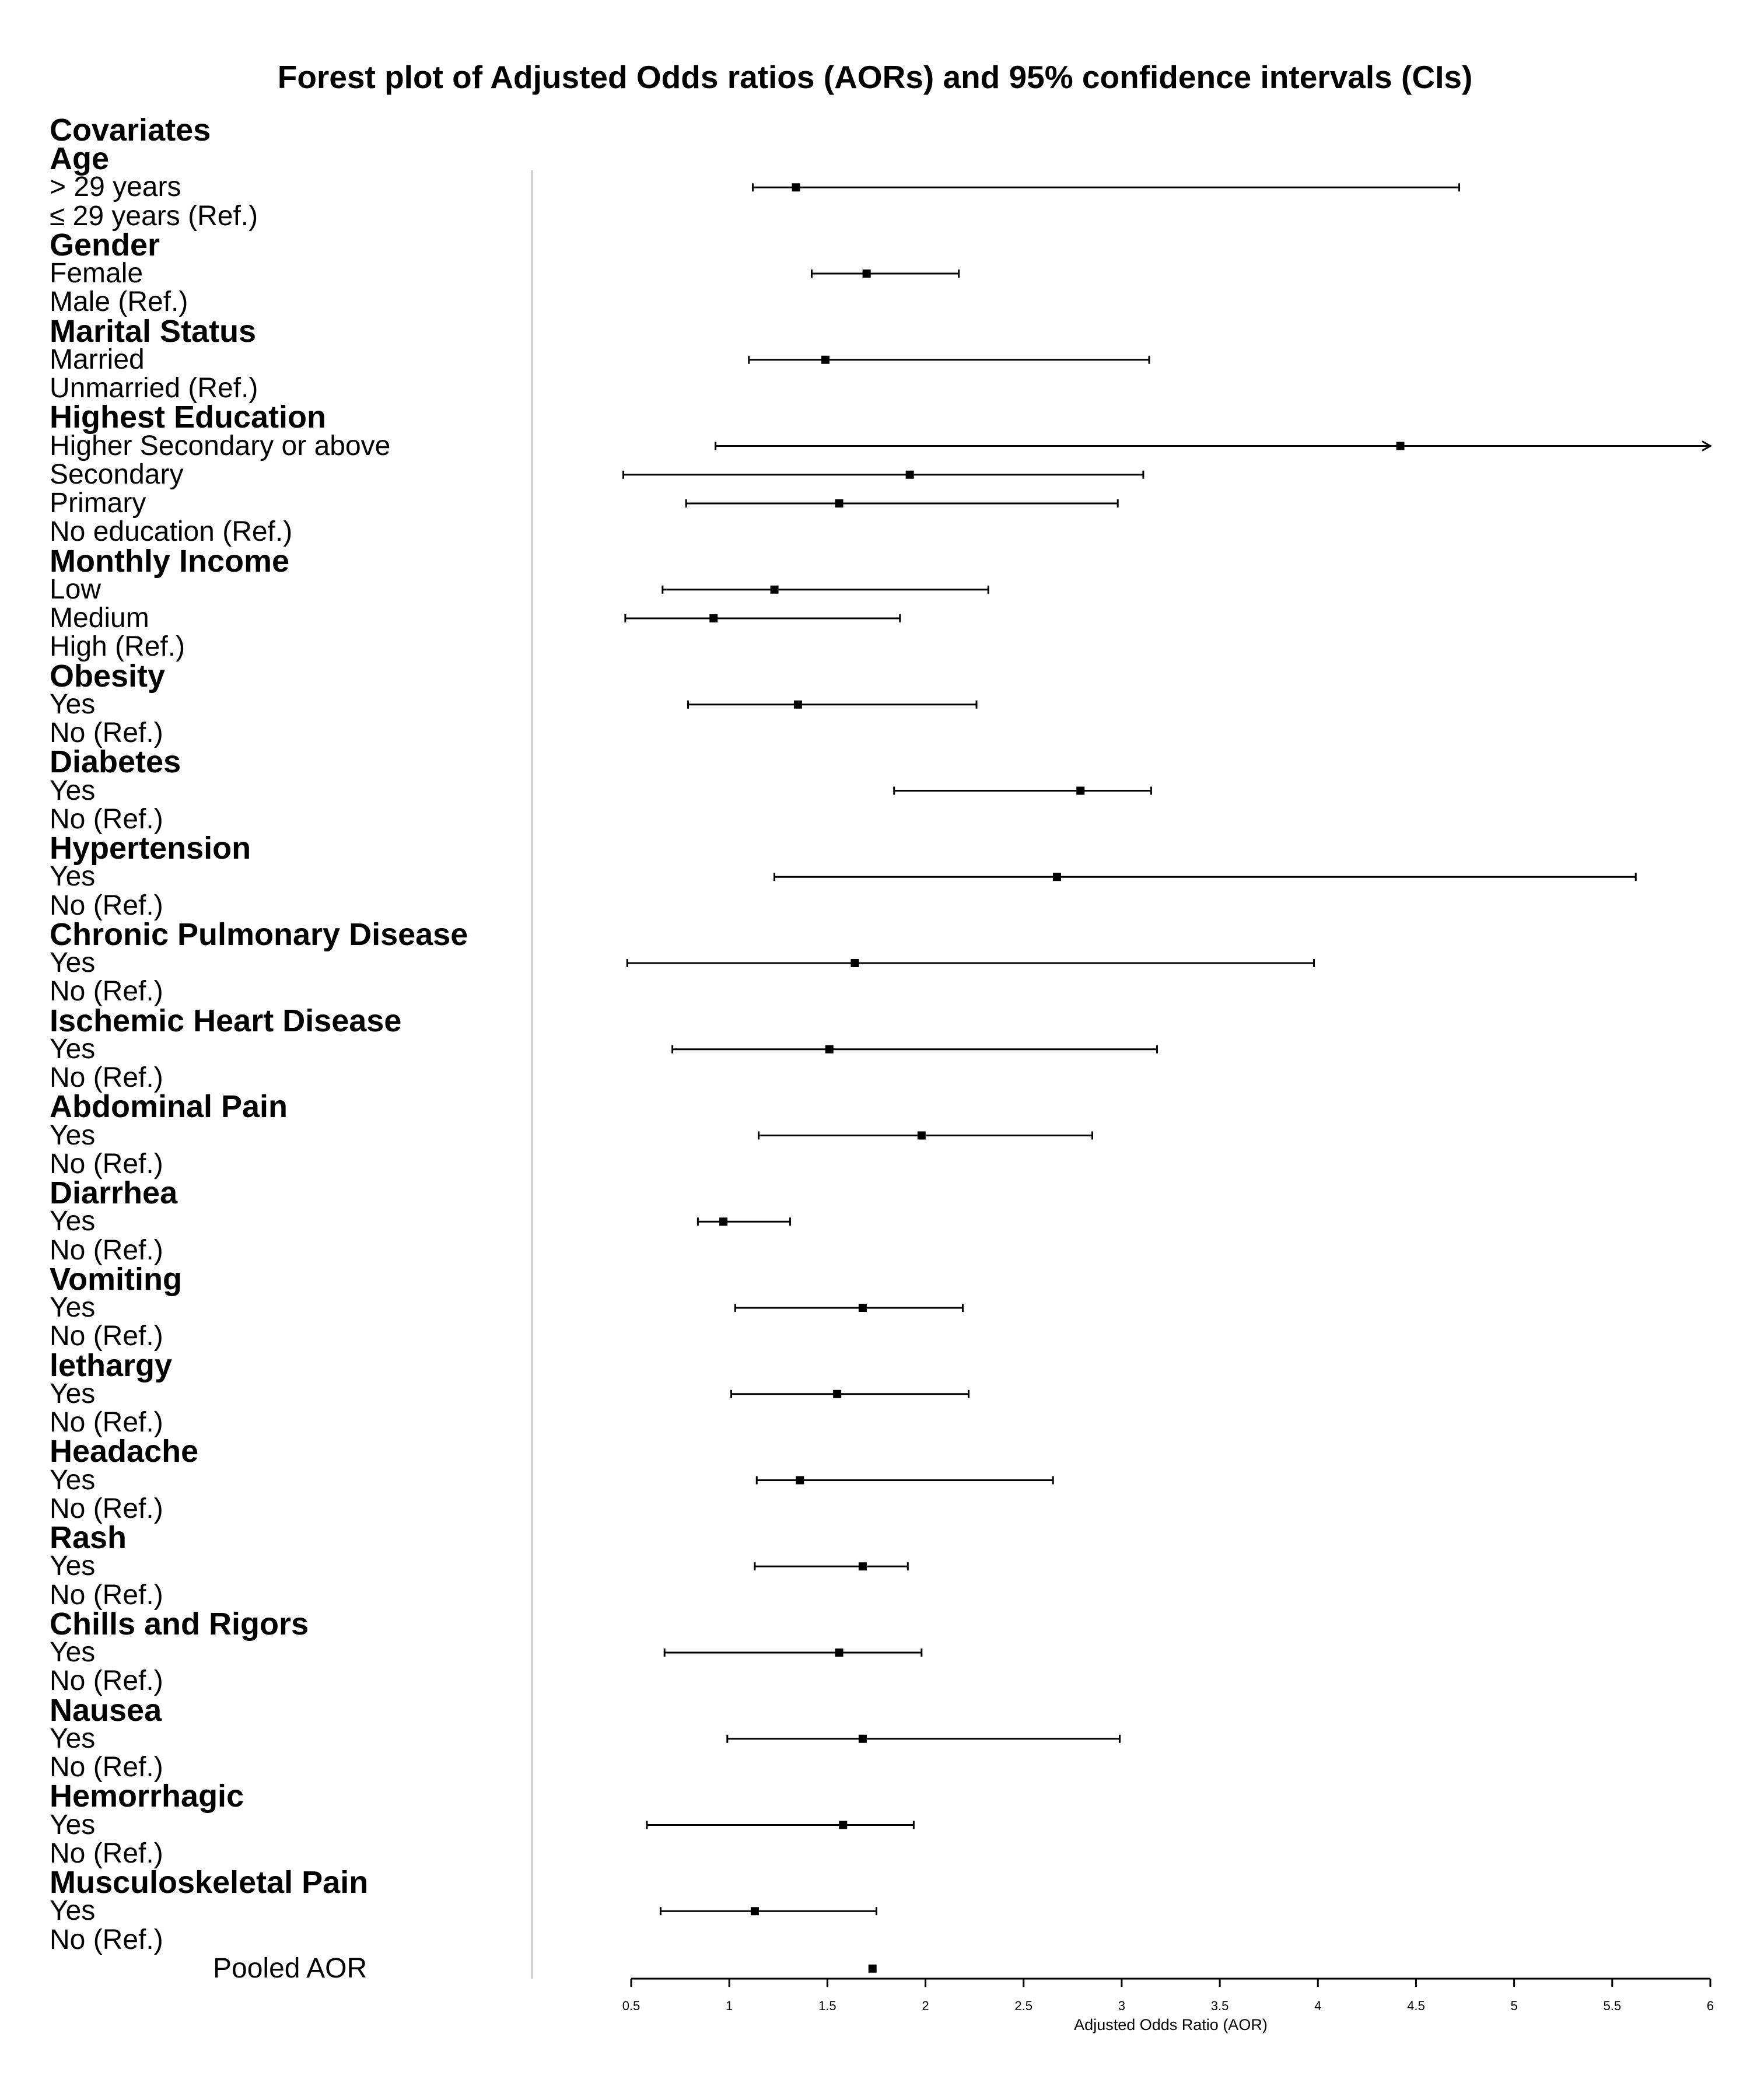  Describe the element at coordinates (108, 676) in the screenshot. I see `covariate-header: Obesity` at that location.